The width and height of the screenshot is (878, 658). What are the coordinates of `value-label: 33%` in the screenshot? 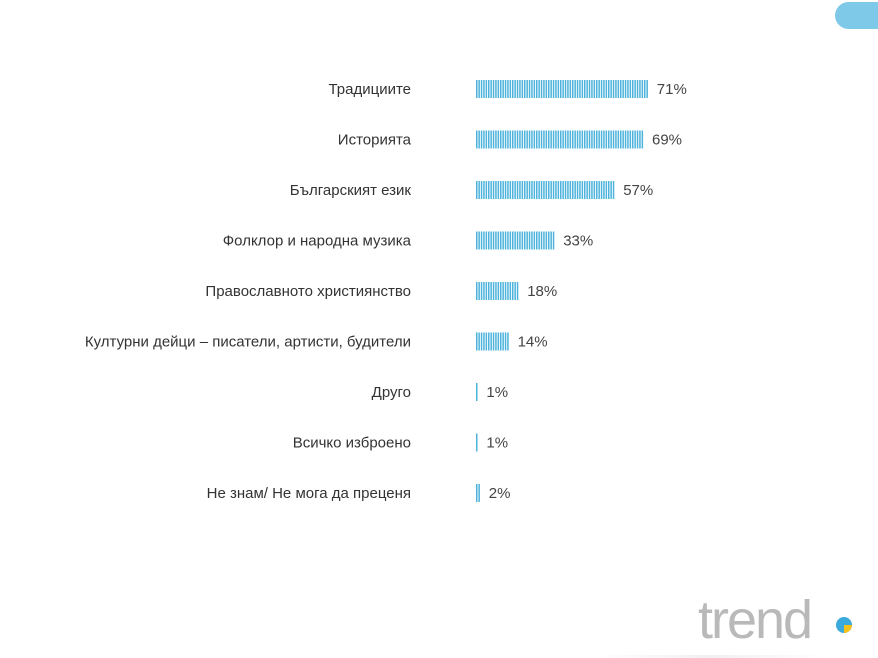 It's located at (578, 241).